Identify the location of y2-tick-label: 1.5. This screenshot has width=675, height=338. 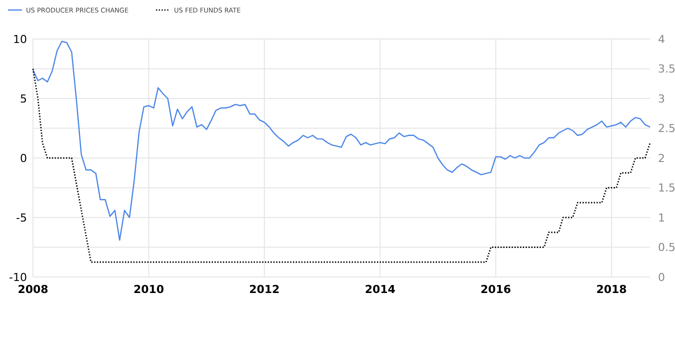
(666, 188).